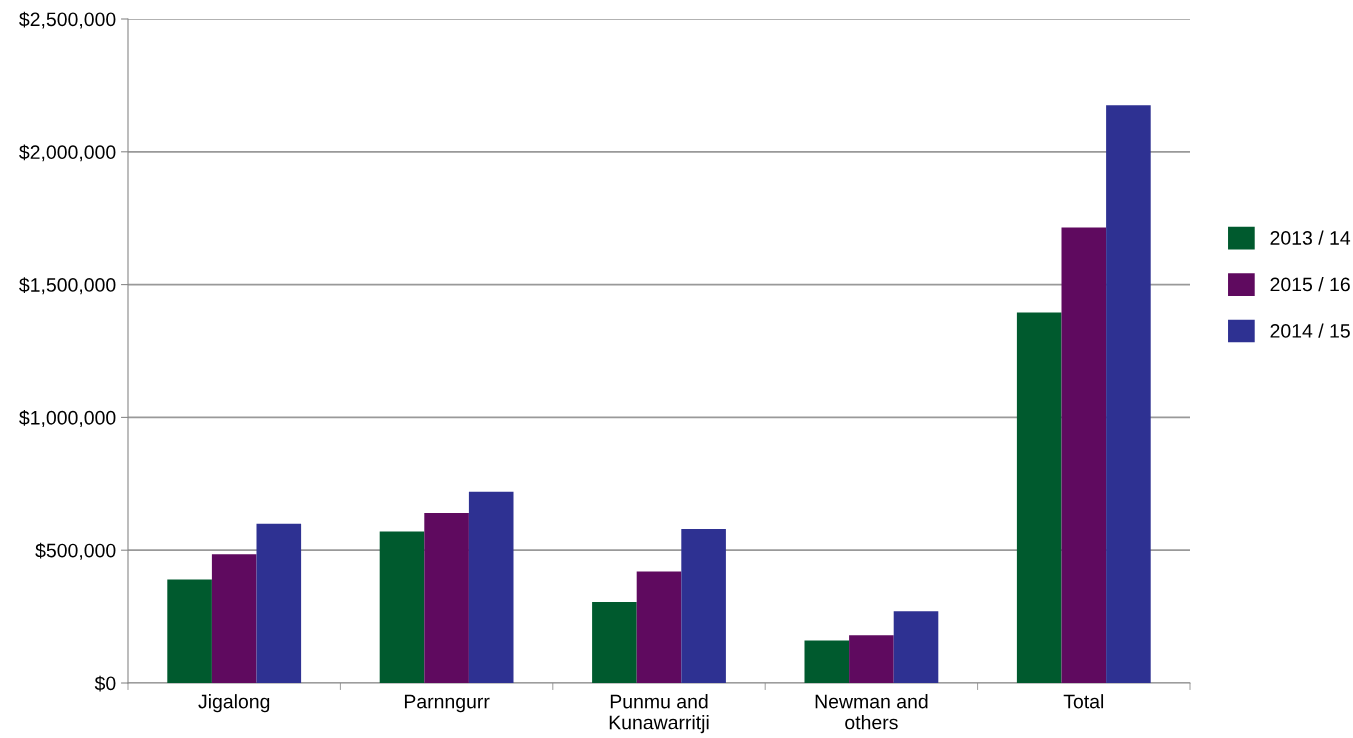 This screenshot has width=1353, height=738. What do you see at coordinates (105, 683) in the screenshot?
I see `y-tick-label: $0` at bounding box center [105, 683].